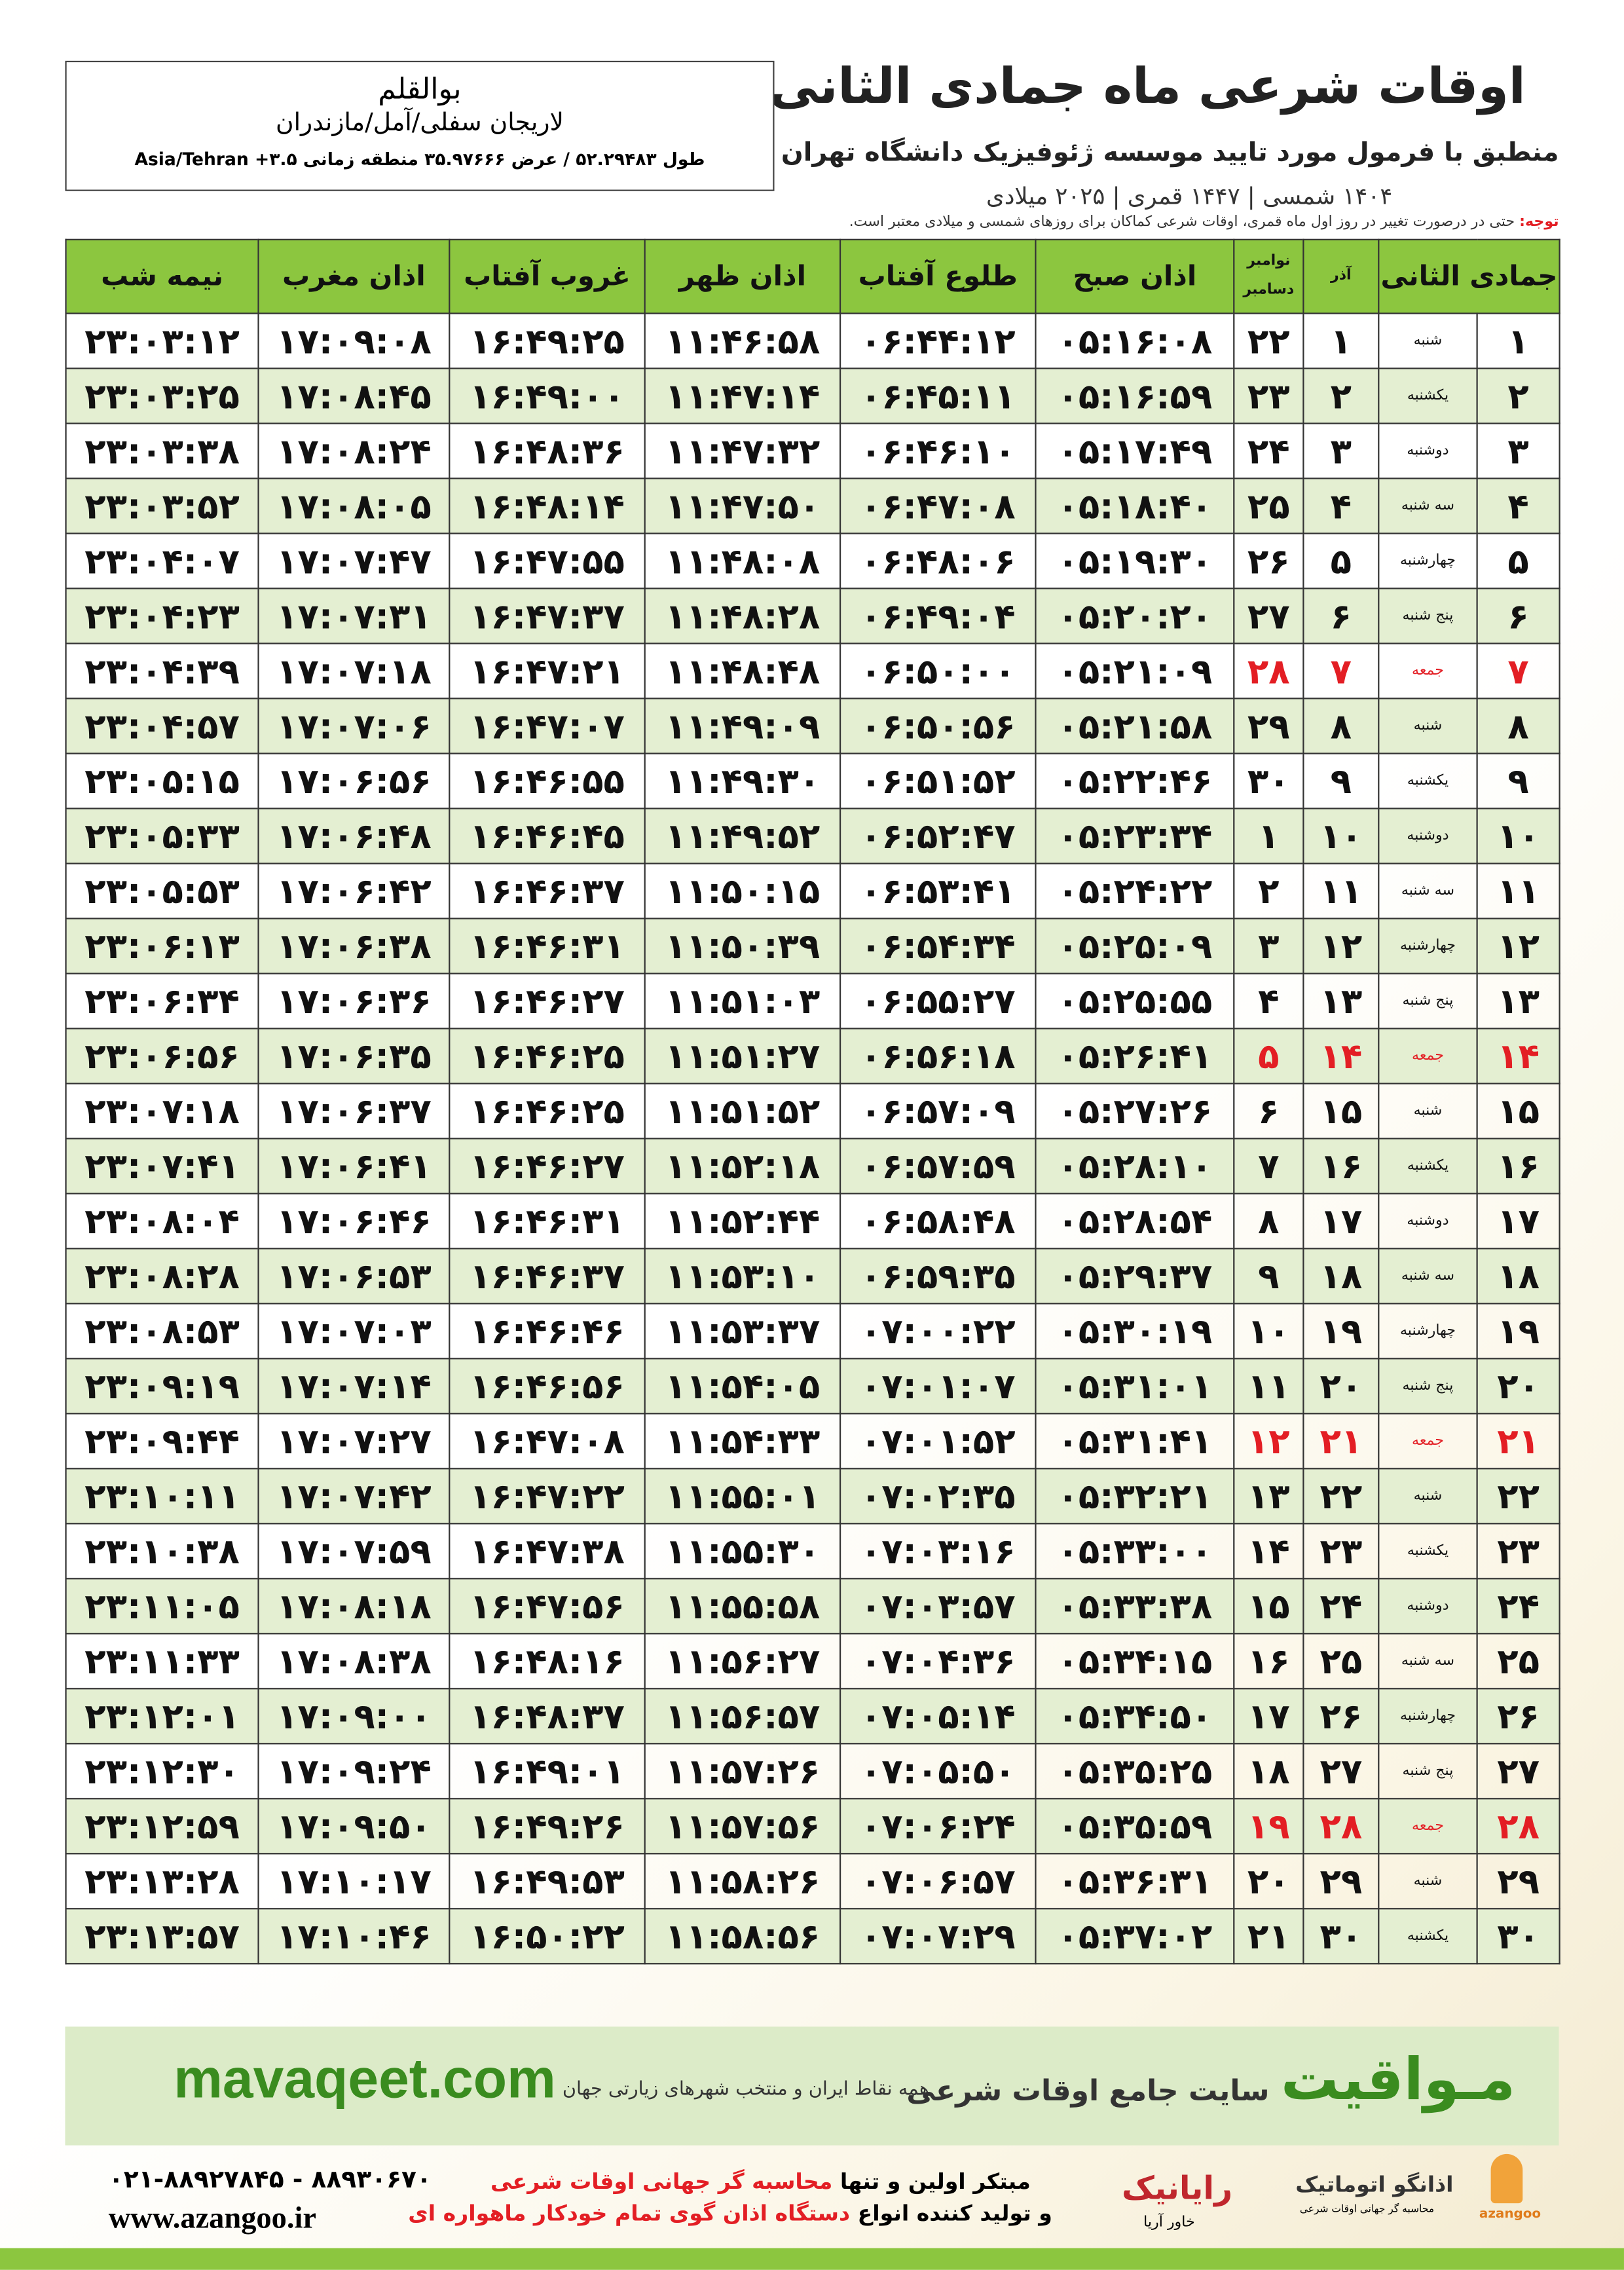  What do you see at coordinates (547, 1166) in the screenshot?
I see `cell: ۱۶:۴۶:۲۷` at bounding box center [547, 1166].